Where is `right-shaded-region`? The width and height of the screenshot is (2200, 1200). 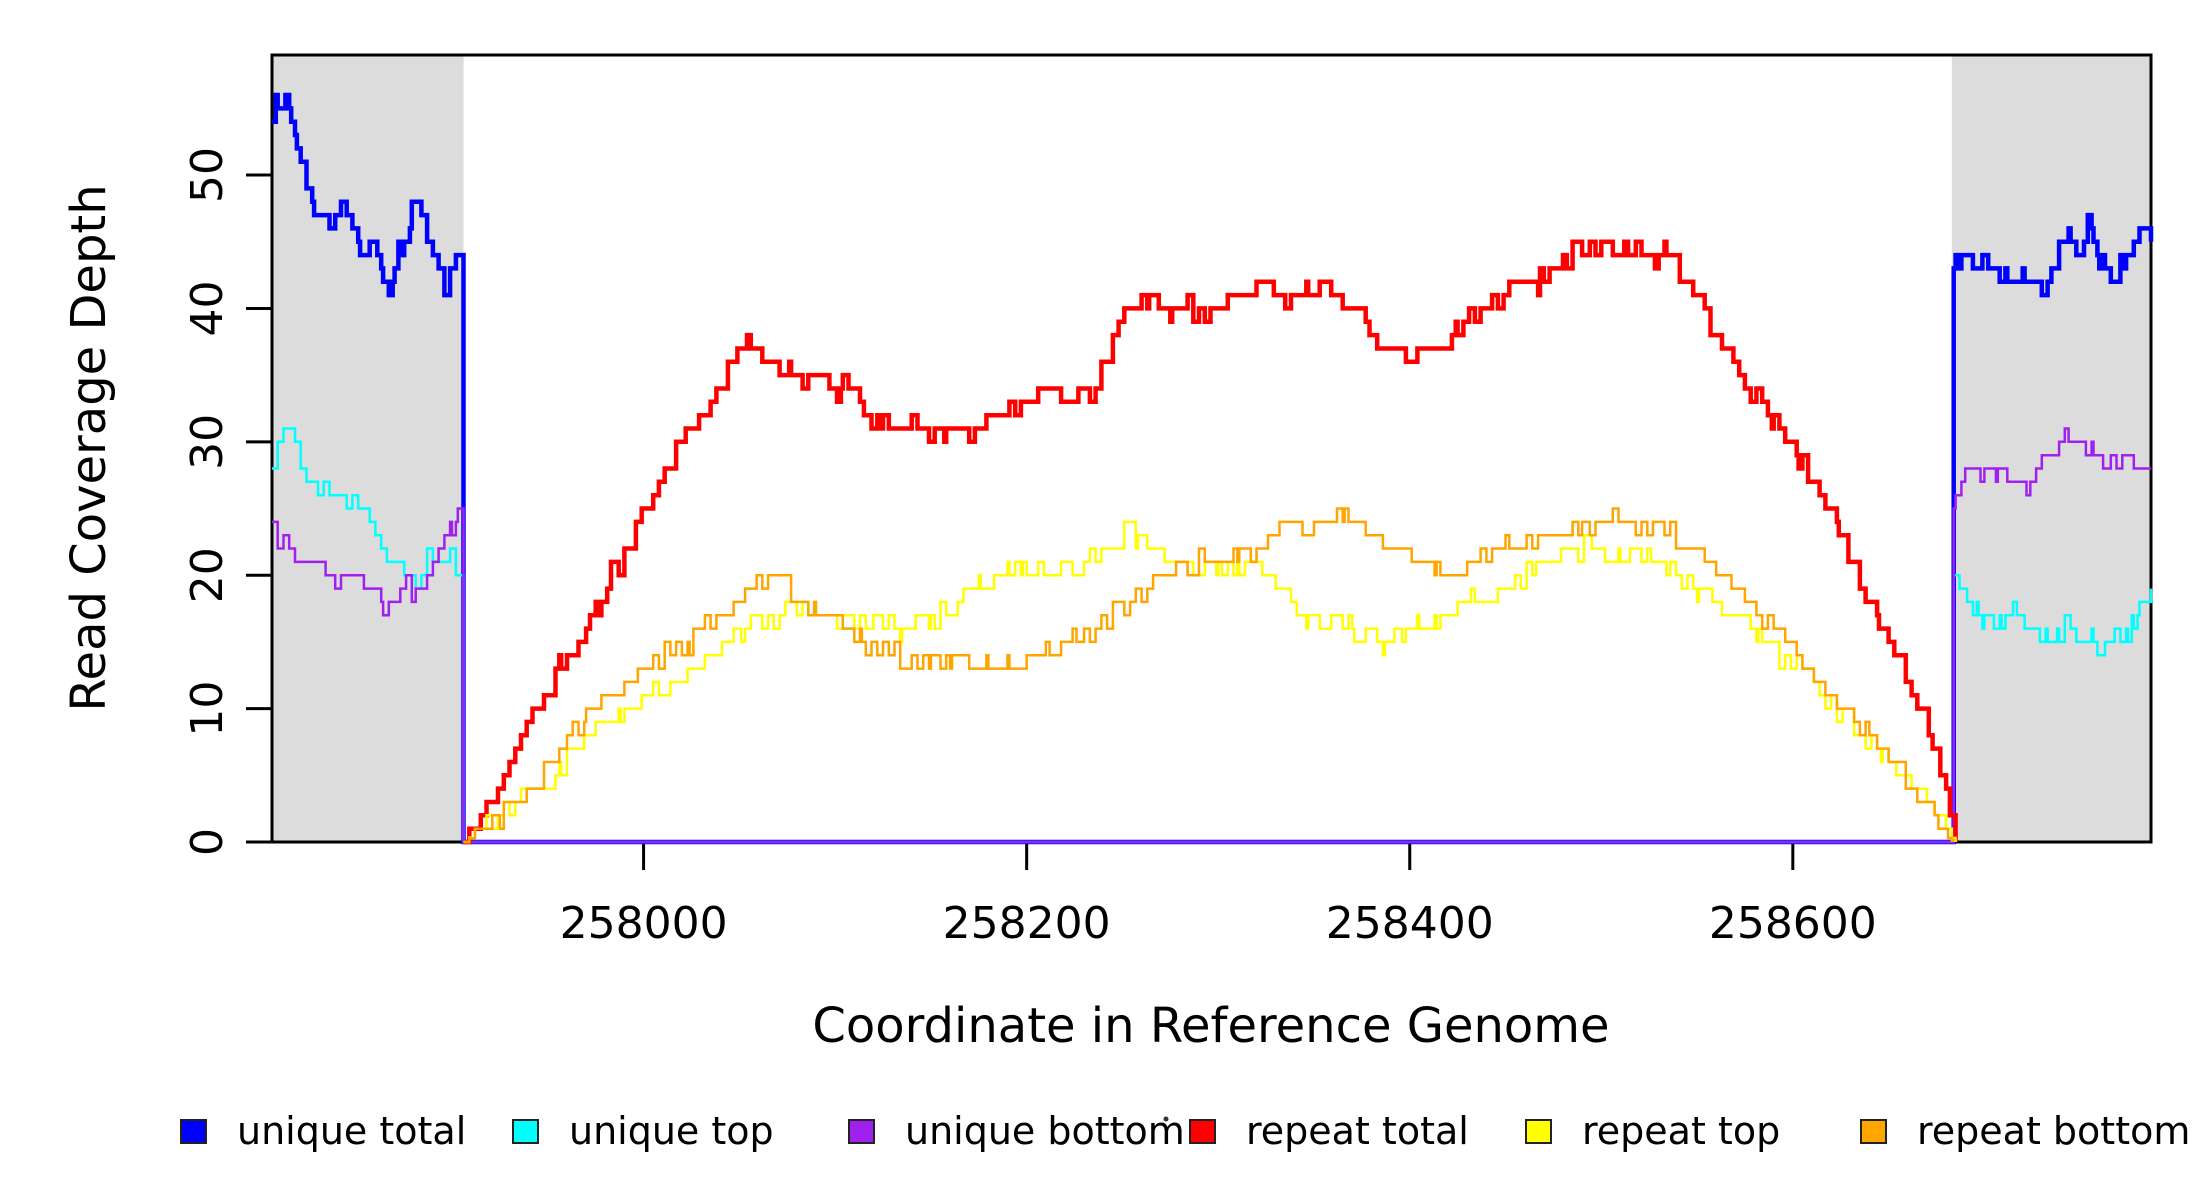 right-shaded-region is located at coordinates (2051, 448).